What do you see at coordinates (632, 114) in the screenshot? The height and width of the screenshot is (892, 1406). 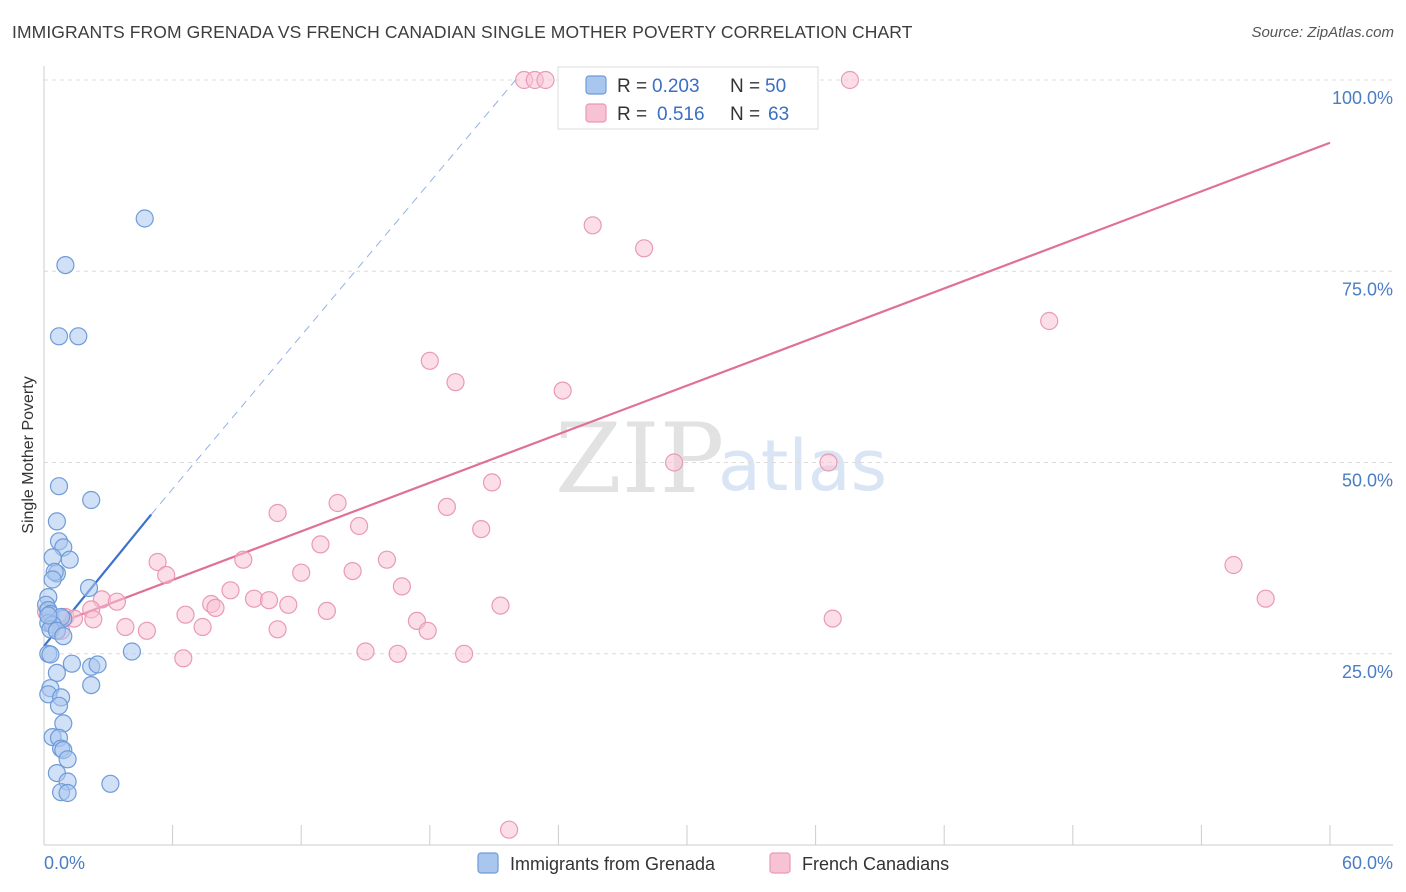 I see `legend-r-label-2: R =` at bounding box center [632, 114].